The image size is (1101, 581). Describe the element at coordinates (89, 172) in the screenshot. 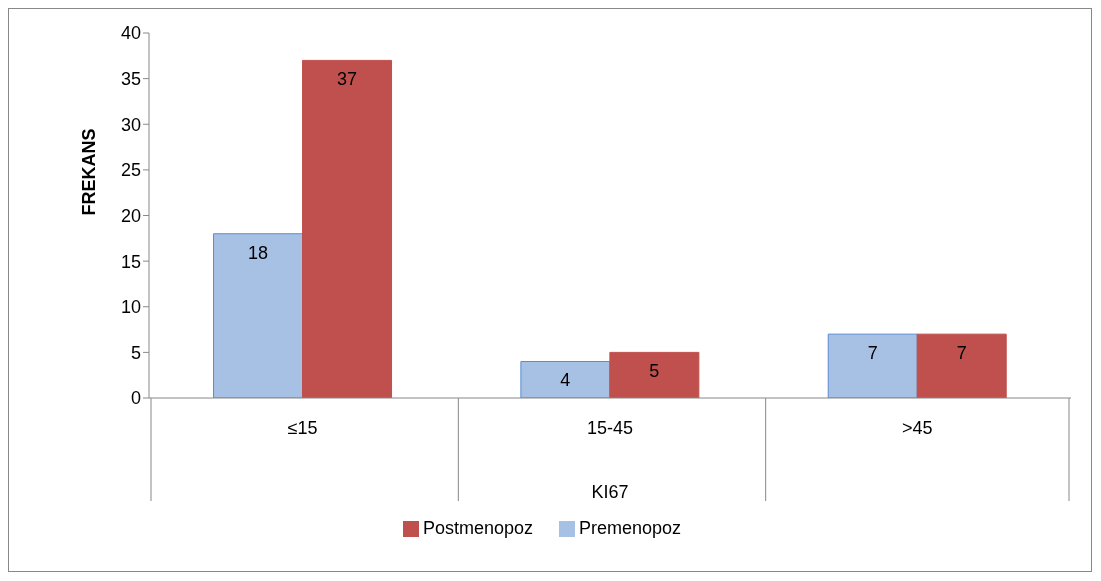

I see `y-axis-title: FREKANS` at that location.